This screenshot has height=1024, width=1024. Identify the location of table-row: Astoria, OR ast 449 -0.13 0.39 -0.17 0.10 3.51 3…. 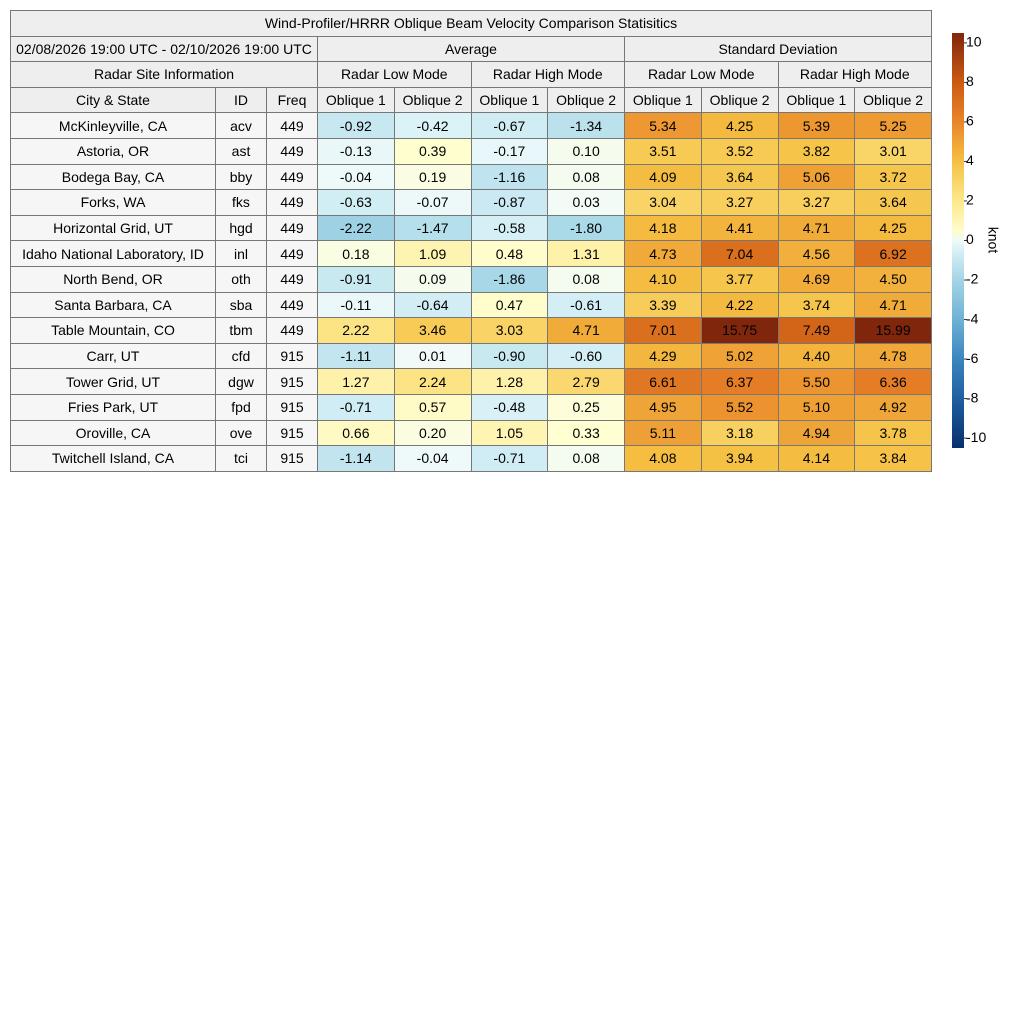
(471, 151).